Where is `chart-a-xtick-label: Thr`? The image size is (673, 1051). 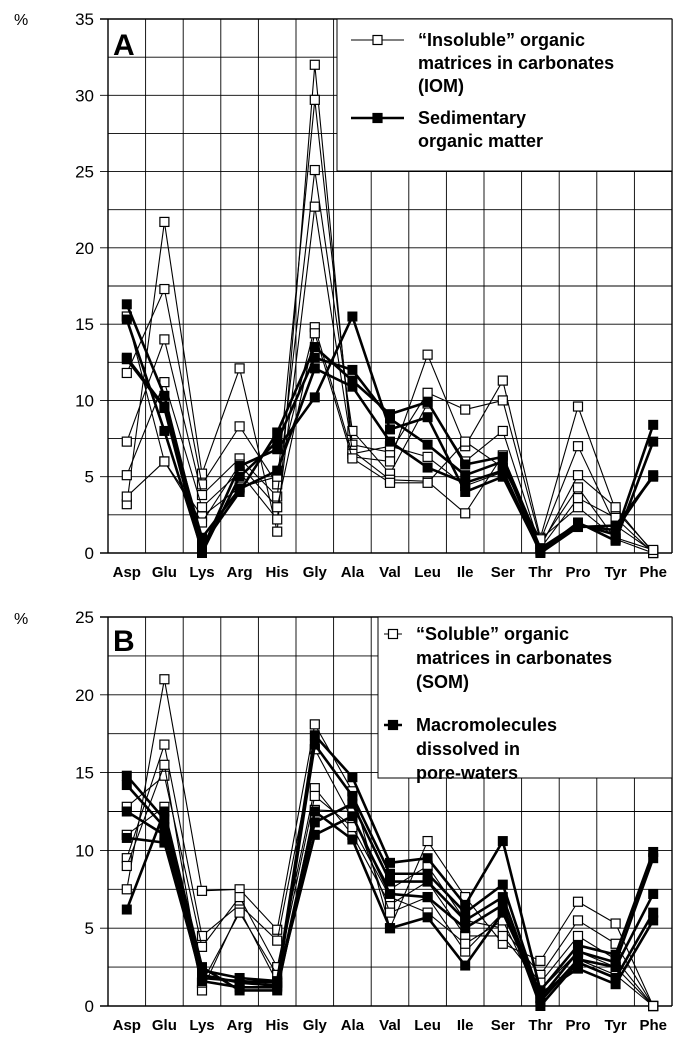 chart-a-xtick-label: Thr is located at coordinates (540, 572).